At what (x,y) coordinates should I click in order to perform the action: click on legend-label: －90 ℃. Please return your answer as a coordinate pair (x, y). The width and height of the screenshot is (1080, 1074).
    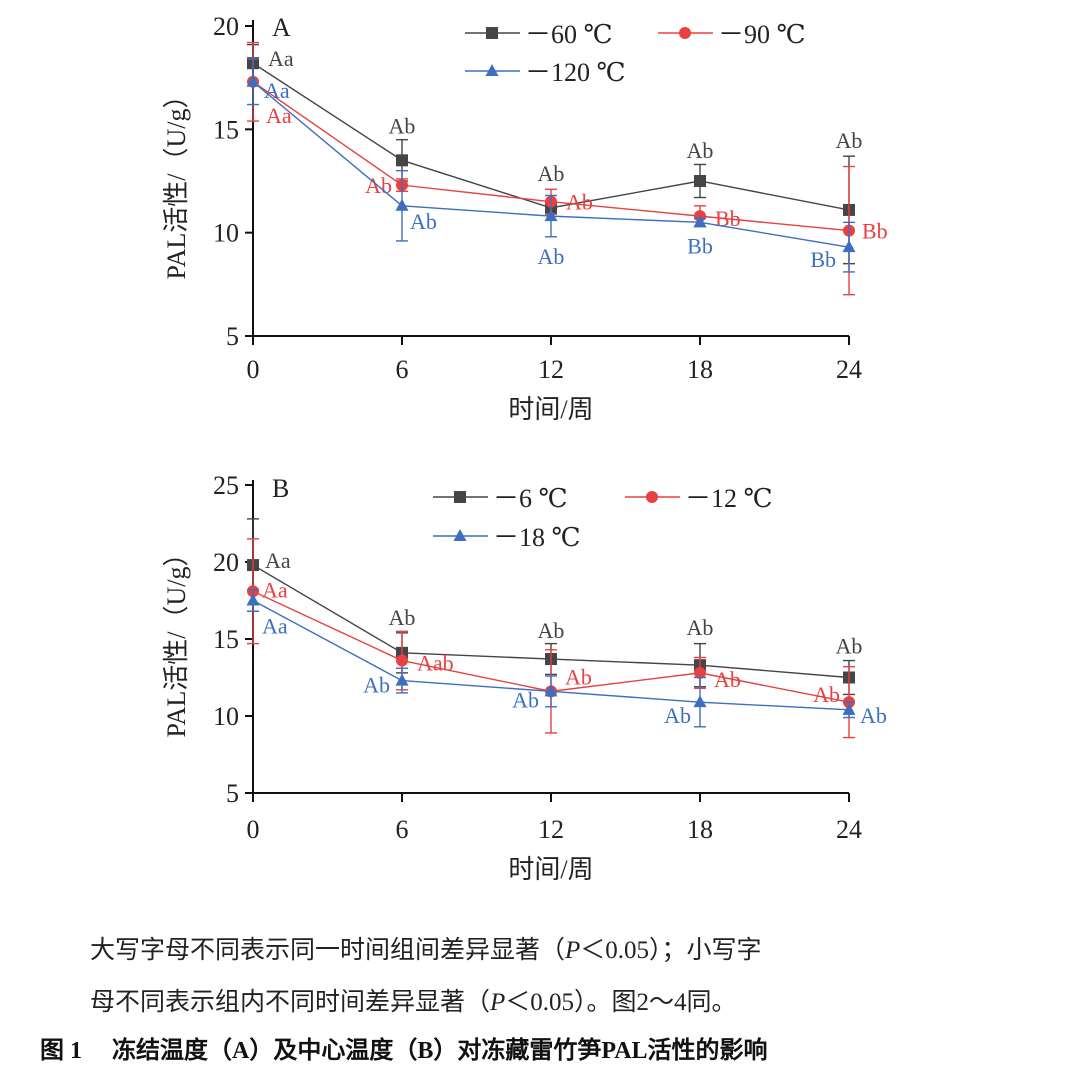
    Looking at the image, I should click on (762, 34).